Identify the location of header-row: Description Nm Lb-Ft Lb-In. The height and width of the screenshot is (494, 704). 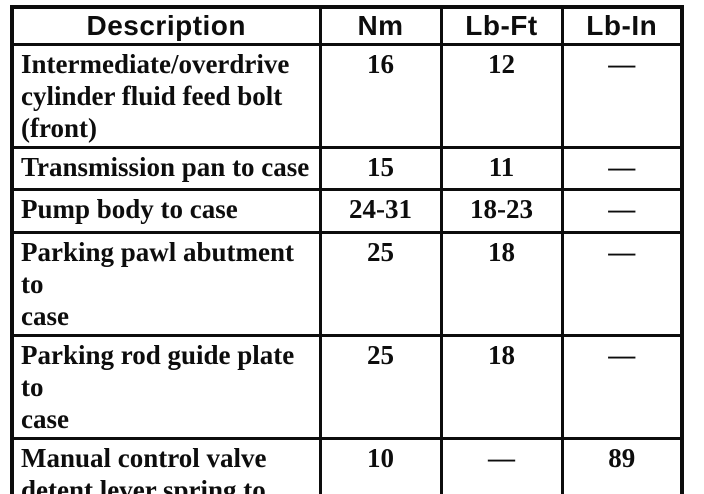
(347, 25).